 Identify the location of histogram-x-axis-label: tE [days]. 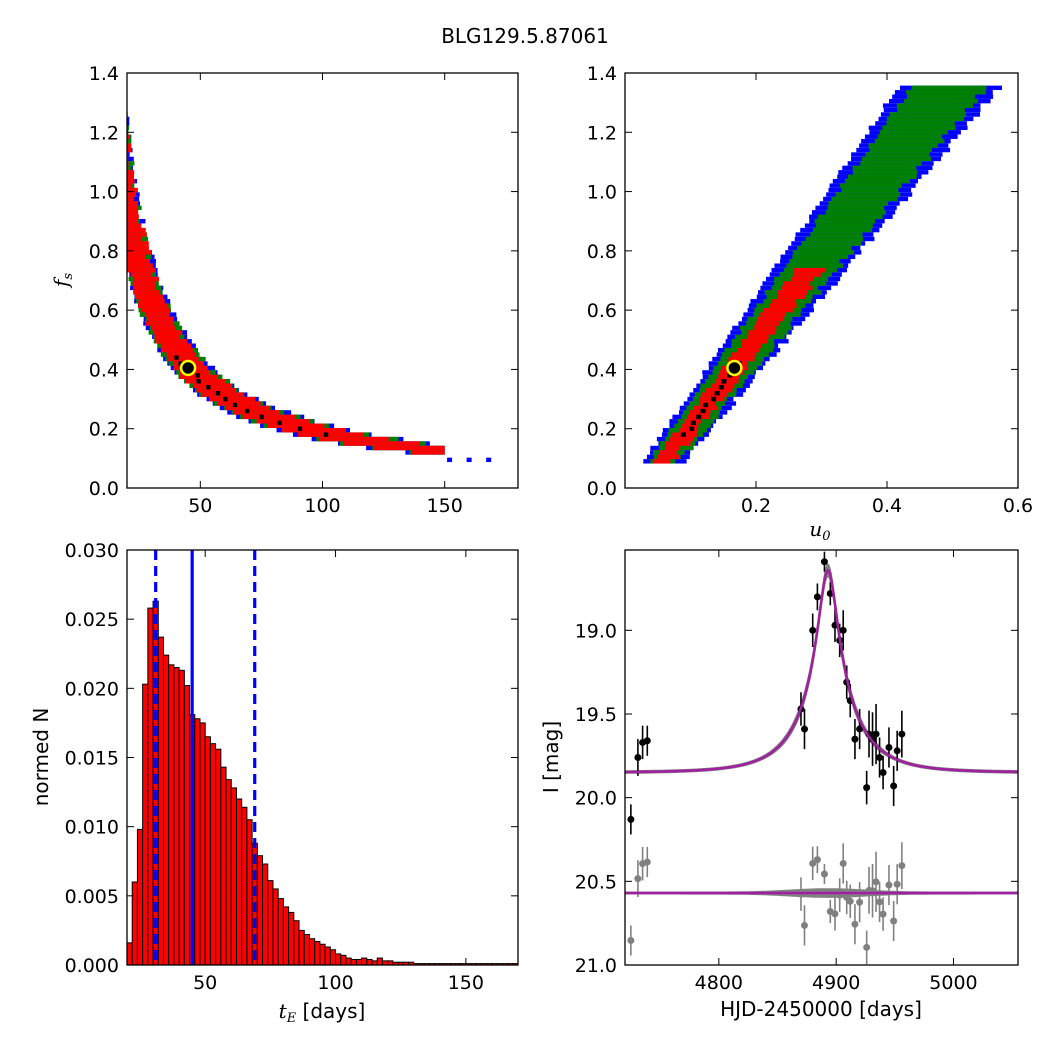
(322, 1012).